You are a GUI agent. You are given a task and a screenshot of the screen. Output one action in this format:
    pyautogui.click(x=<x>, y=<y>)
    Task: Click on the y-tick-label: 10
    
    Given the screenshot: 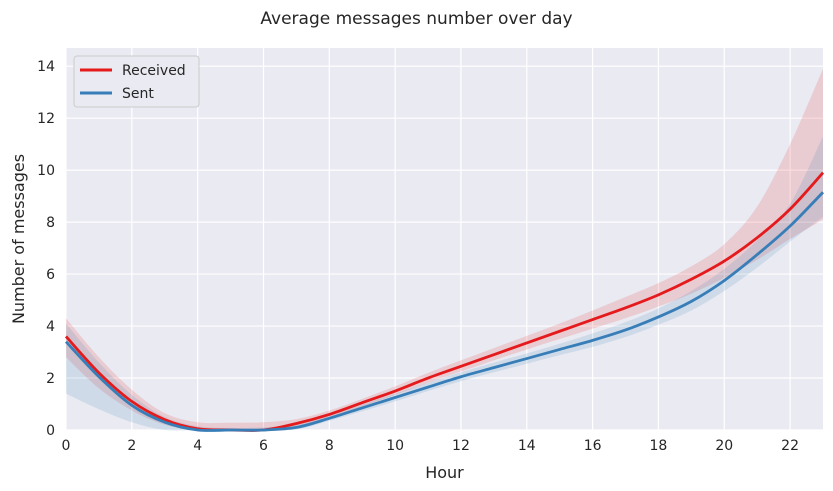 What is the action you would take?
    pyautogui.click(x=46, y=171)
    